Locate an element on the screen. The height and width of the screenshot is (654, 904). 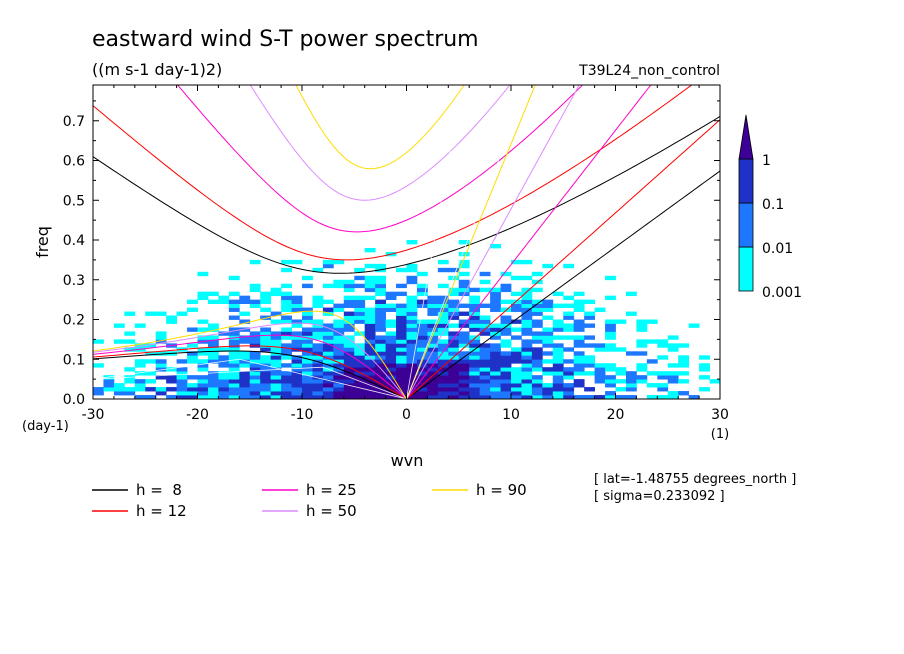
x-tick-label: 20 is located at coordinates (616, 415).